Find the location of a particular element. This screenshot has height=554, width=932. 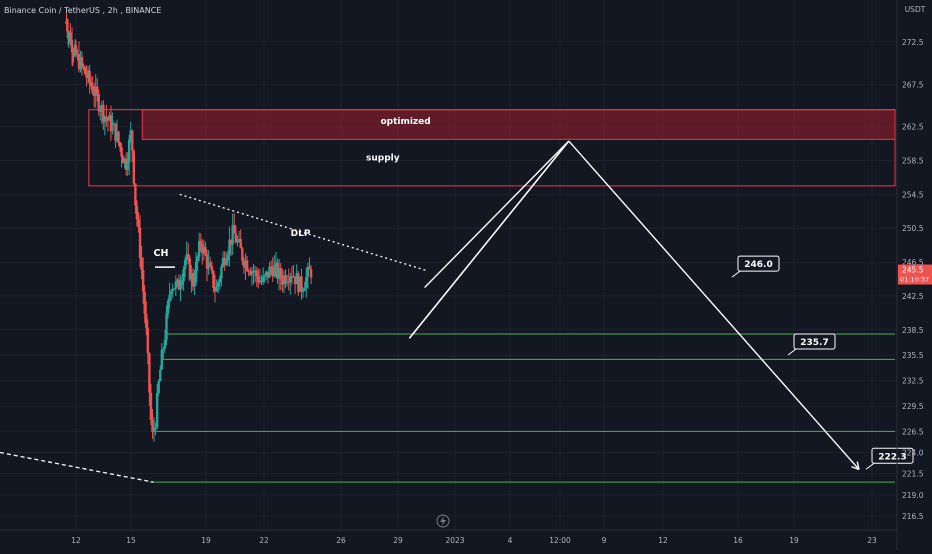

replay-button is located at coordinates (443, 521).